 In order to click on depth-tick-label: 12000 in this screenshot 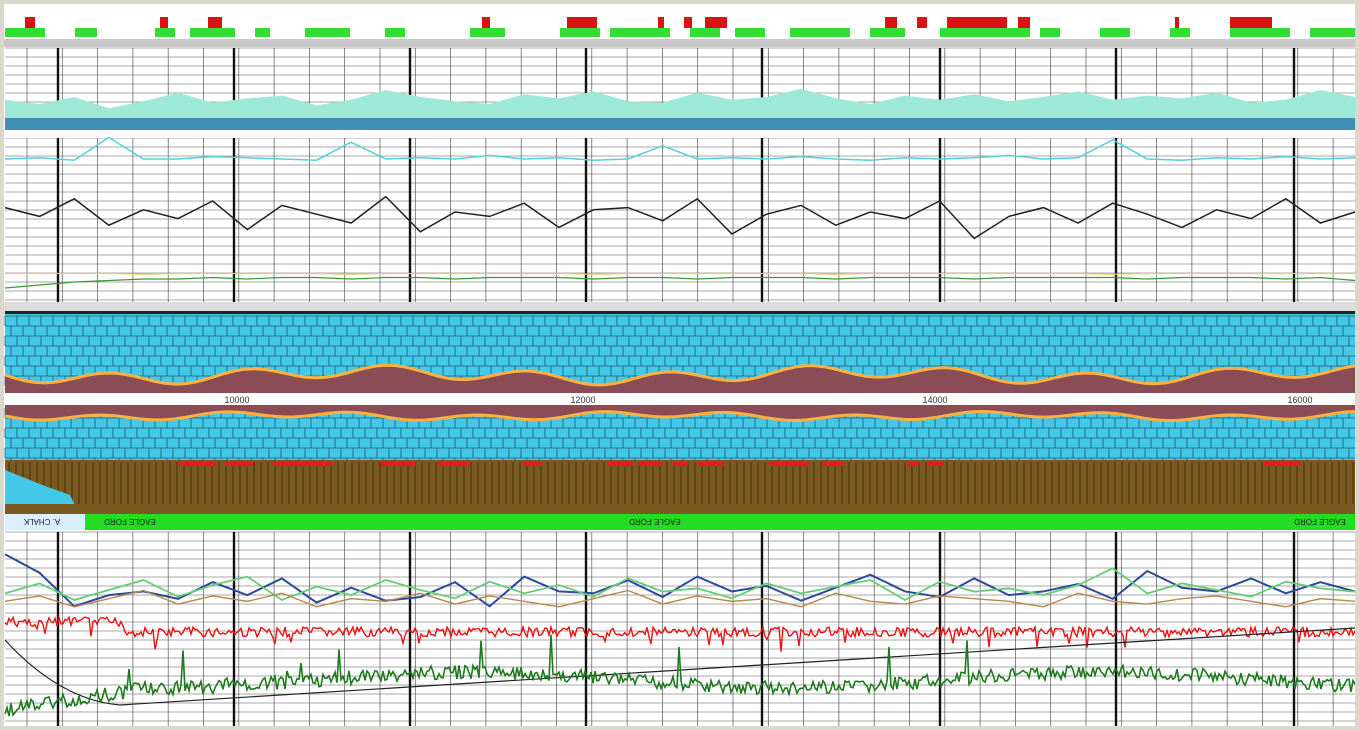, I will do `click(582, 400)`.